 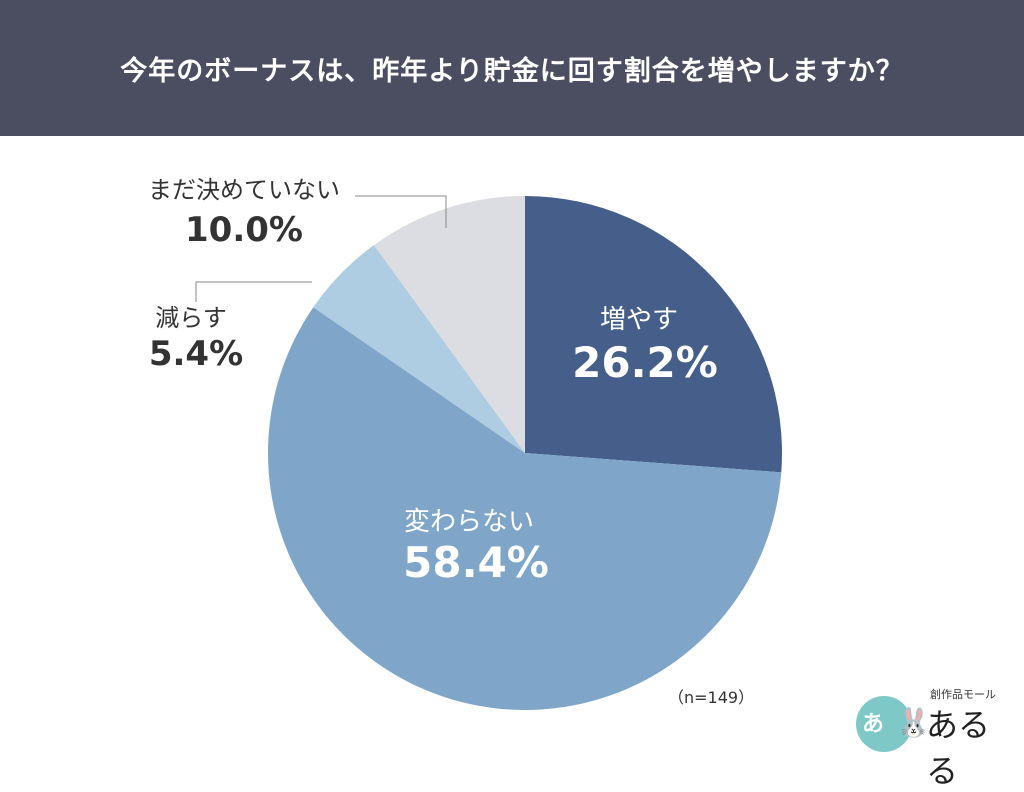 I want to click on slice-label: まだ決めていない, so click(x=244, y=190).